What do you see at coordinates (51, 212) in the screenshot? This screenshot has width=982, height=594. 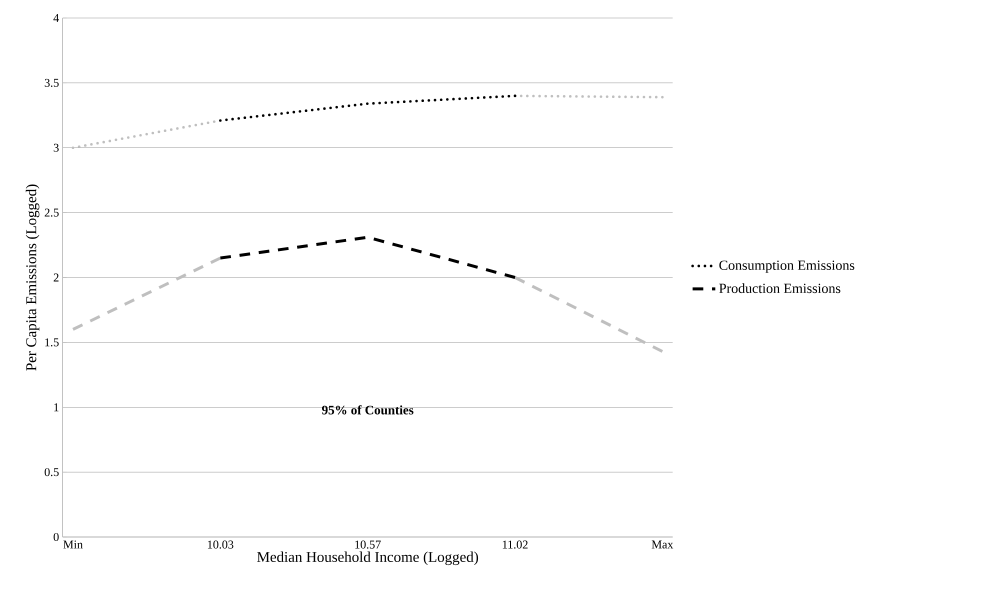 I see `y-tick-label: 2.5` at bounding box center [51, 212].